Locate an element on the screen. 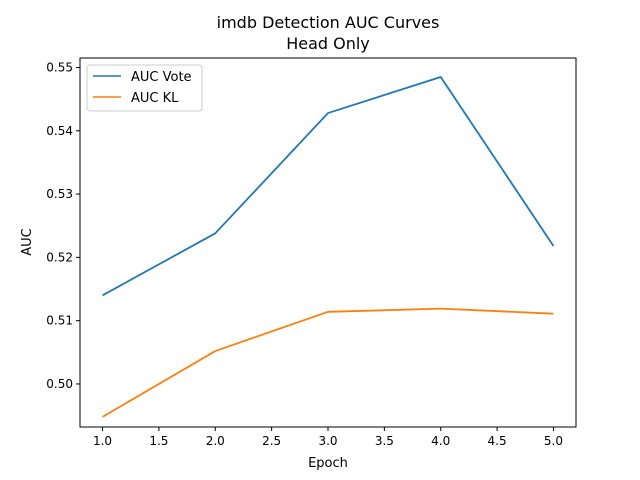 This screenshot has height=480, width=640. x-tick-label: 3.5 is located at coordinates (384, 441).